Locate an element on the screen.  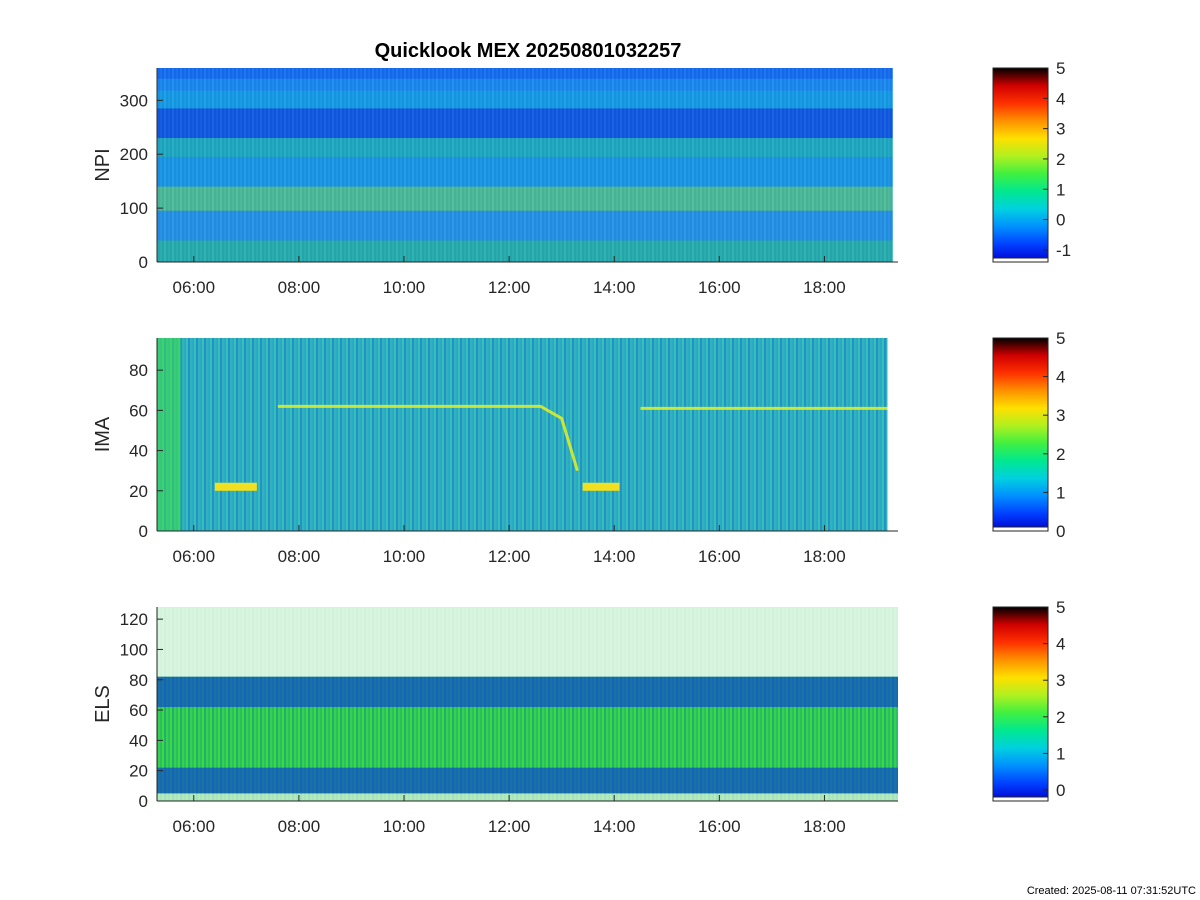
heatmap-image is located at coordinates (522, 434).